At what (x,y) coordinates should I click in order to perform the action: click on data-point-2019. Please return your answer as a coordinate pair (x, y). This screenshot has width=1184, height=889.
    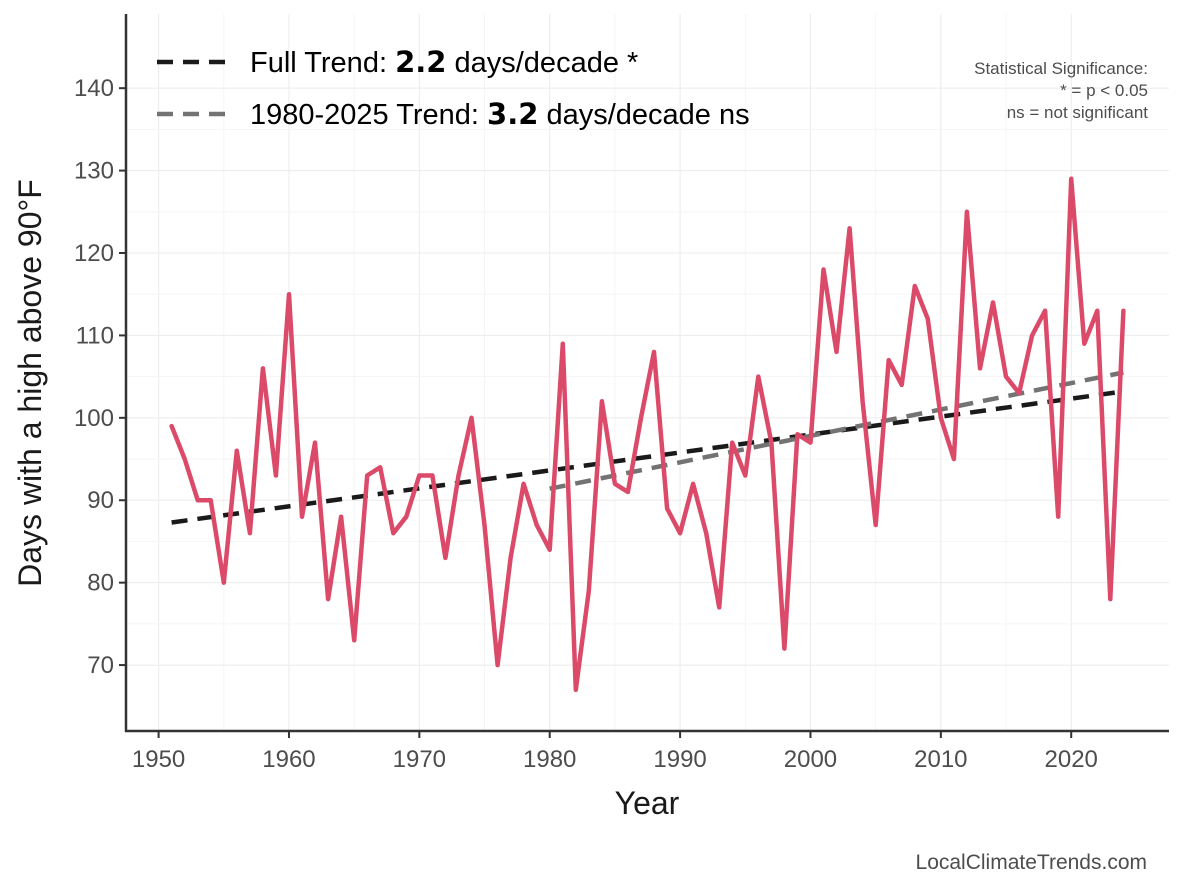
    Looking at the image, I should click on (1058, 516).